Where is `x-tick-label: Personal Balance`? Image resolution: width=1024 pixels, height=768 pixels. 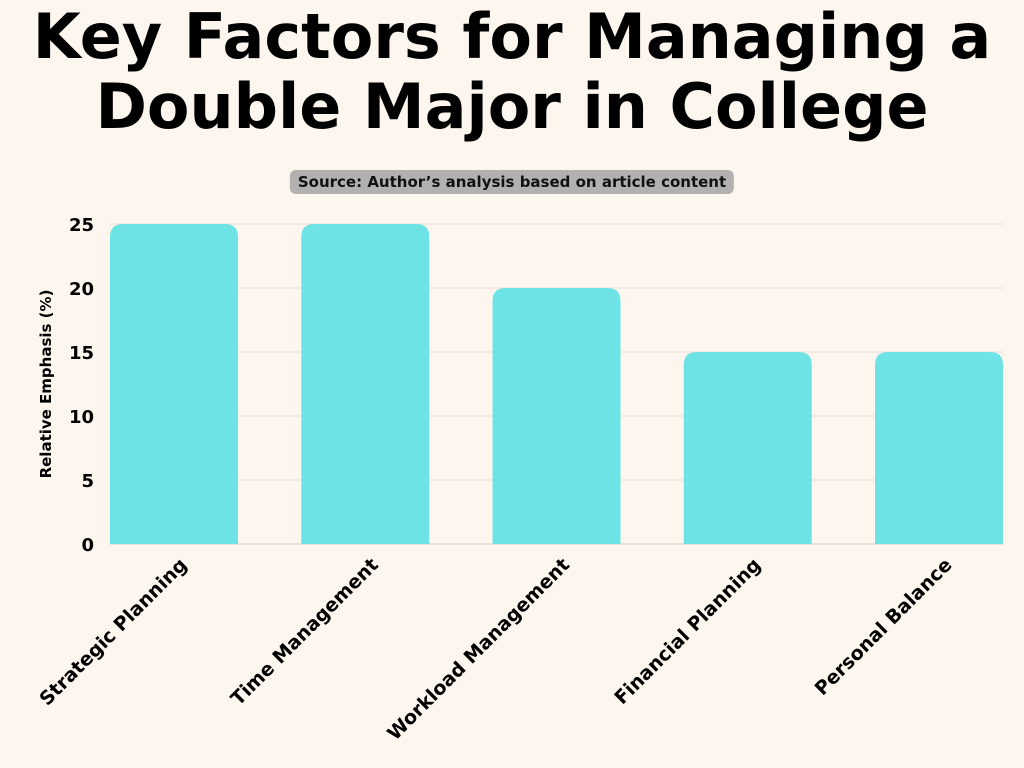
x-tick-label: Personal Balance is located at coordinates (884, 627).